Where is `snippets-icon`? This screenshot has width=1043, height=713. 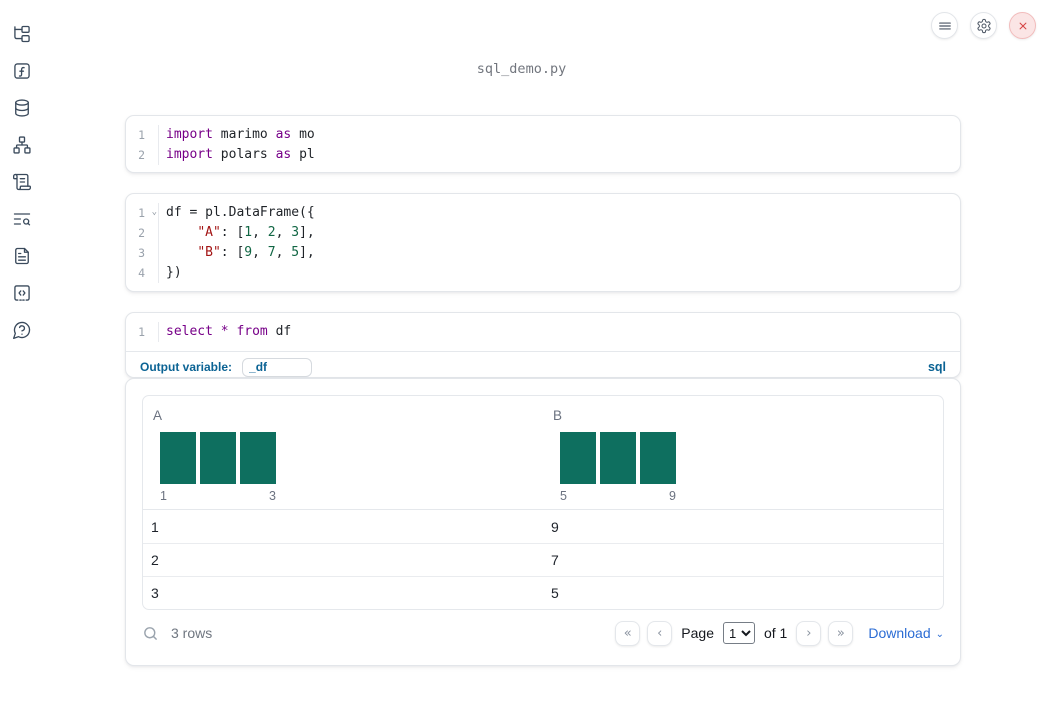 snippets-icon is located at coordinates (22, 293).